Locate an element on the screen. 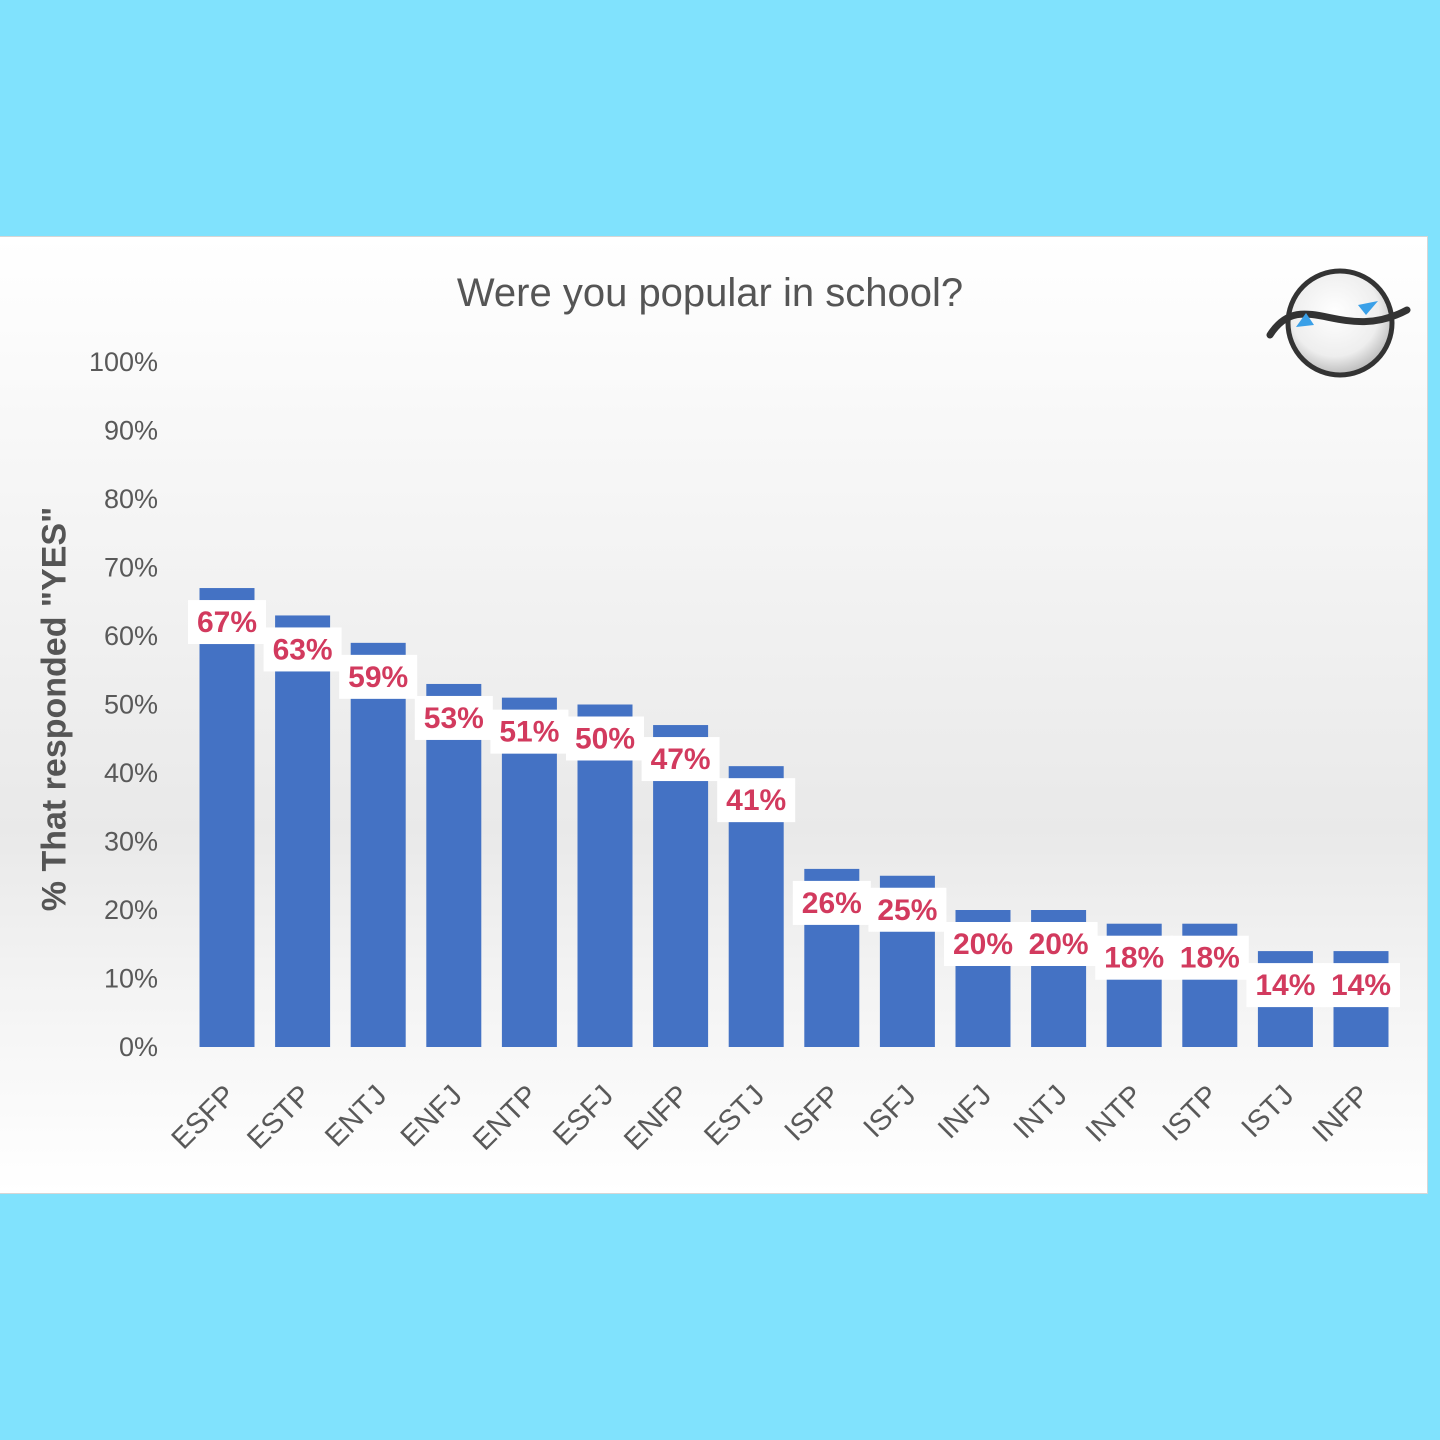  y-tick-label: 20% is located at coordinates (131, 910).